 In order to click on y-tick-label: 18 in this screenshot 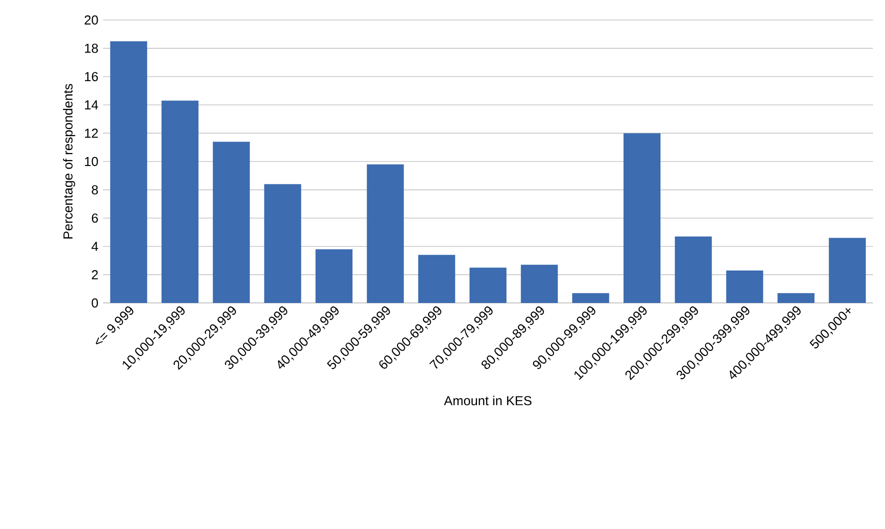, I will do `click(91, 48)`.